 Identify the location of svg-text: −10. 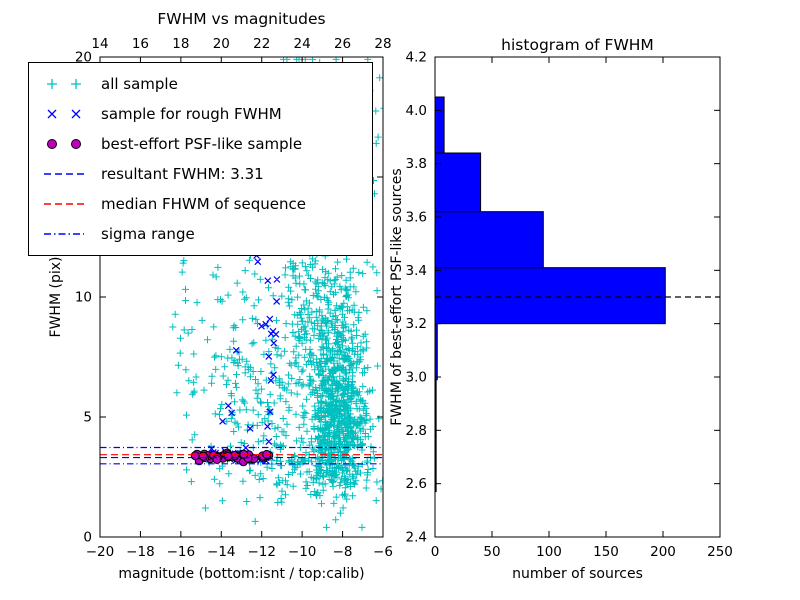
(302, 552).